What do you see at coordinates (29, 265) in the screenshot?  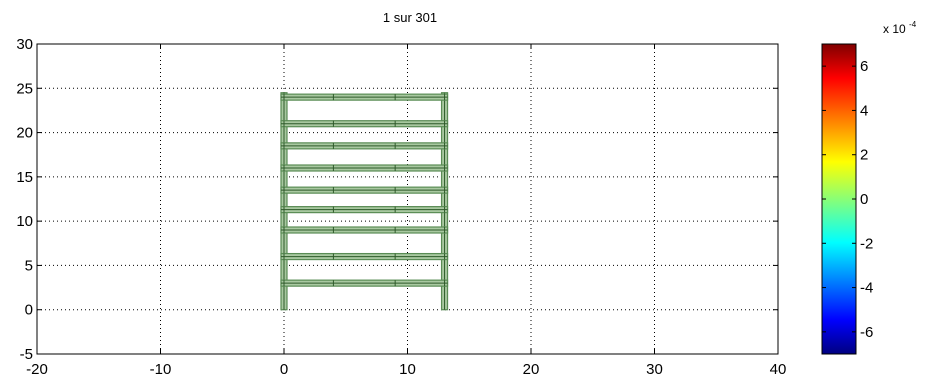 I see `y-tick-label: 5` at bounding box center [29, 265].